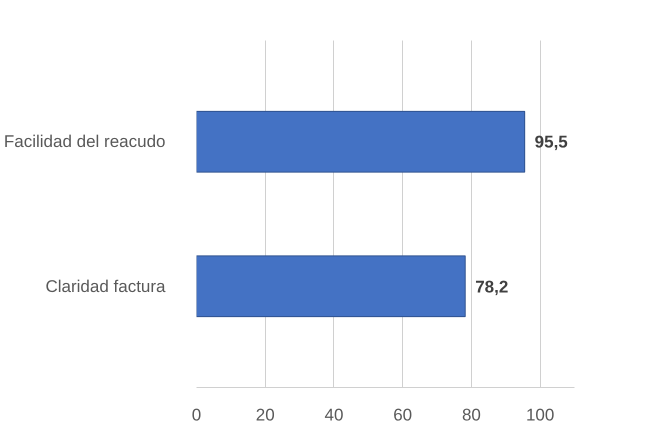  Describe the element at coordinates (105, 286) in the screenshot. I see `y-tick-label: Claridad factura` at that location.